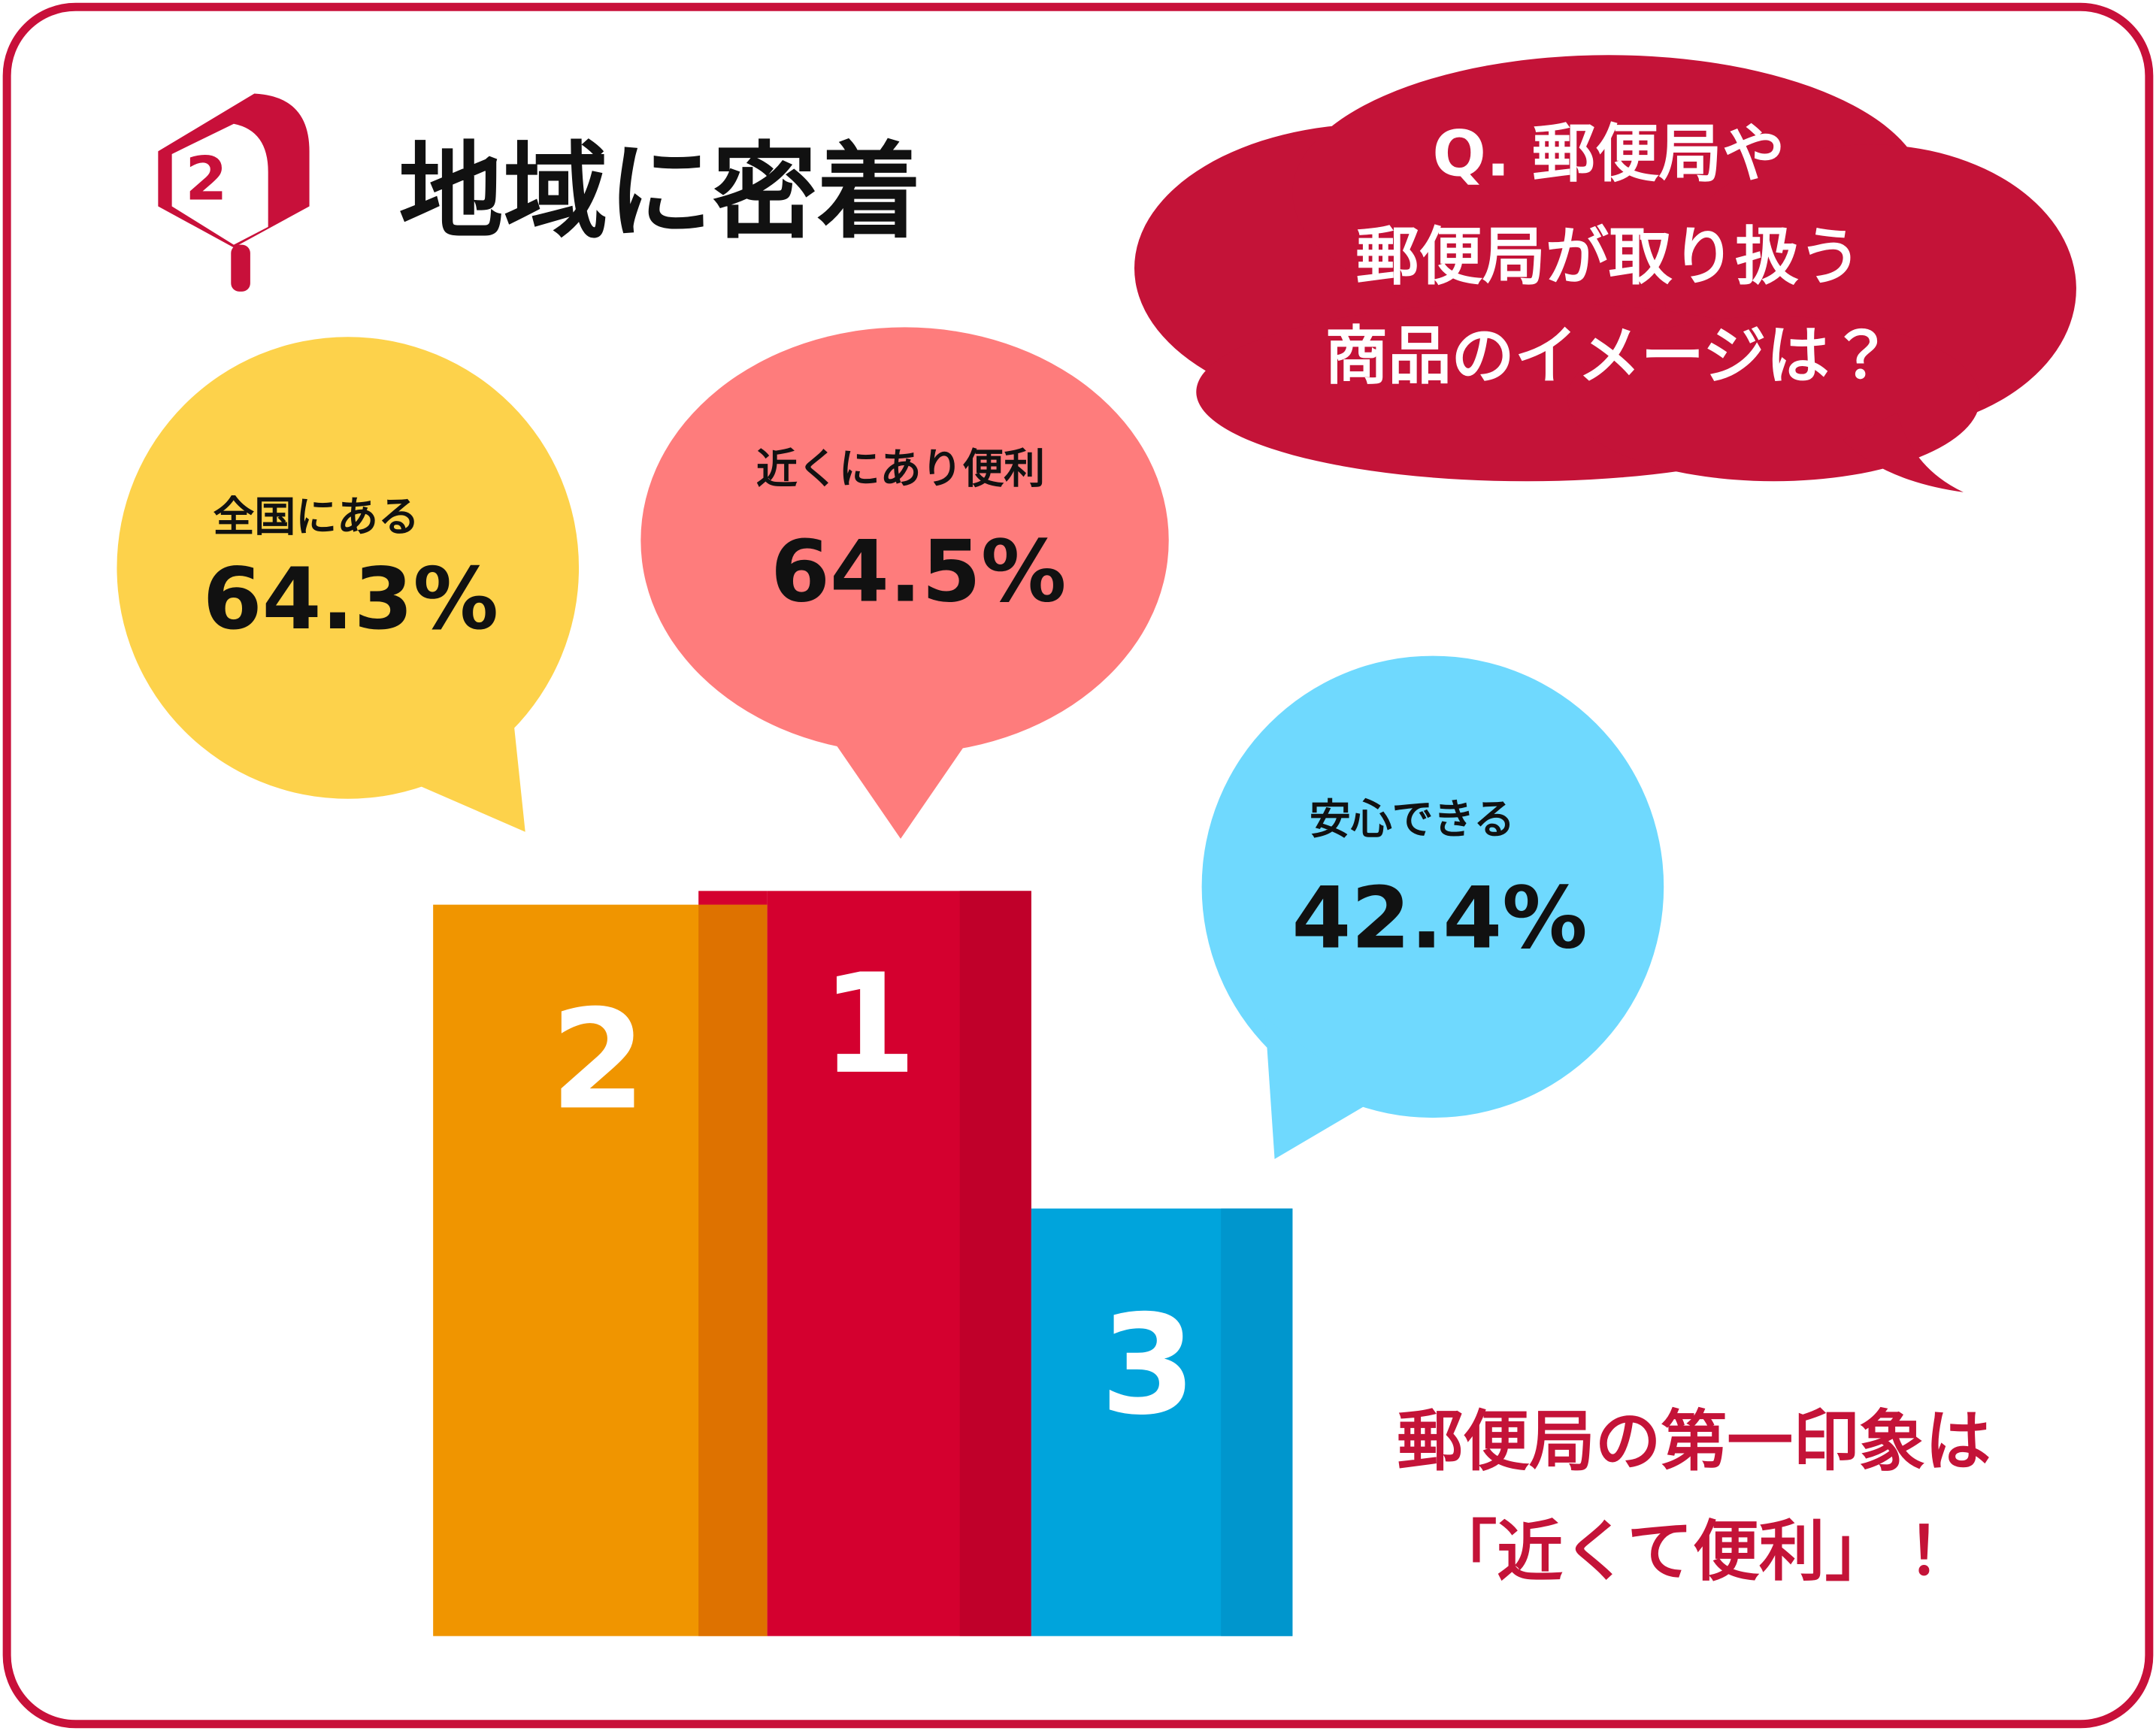  I want to click on badge-number: 2, so click(206, 178).